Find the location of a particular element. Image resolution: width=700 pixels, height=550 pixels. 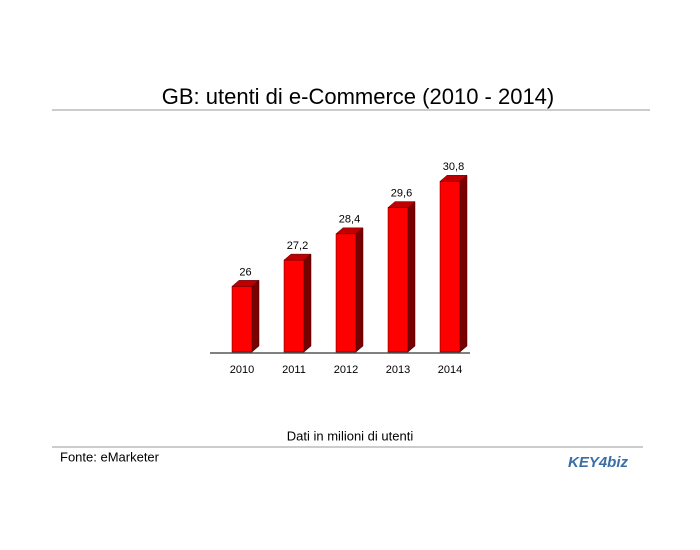

source: Fonte: eMarketer is located at coordinates (110, 456).